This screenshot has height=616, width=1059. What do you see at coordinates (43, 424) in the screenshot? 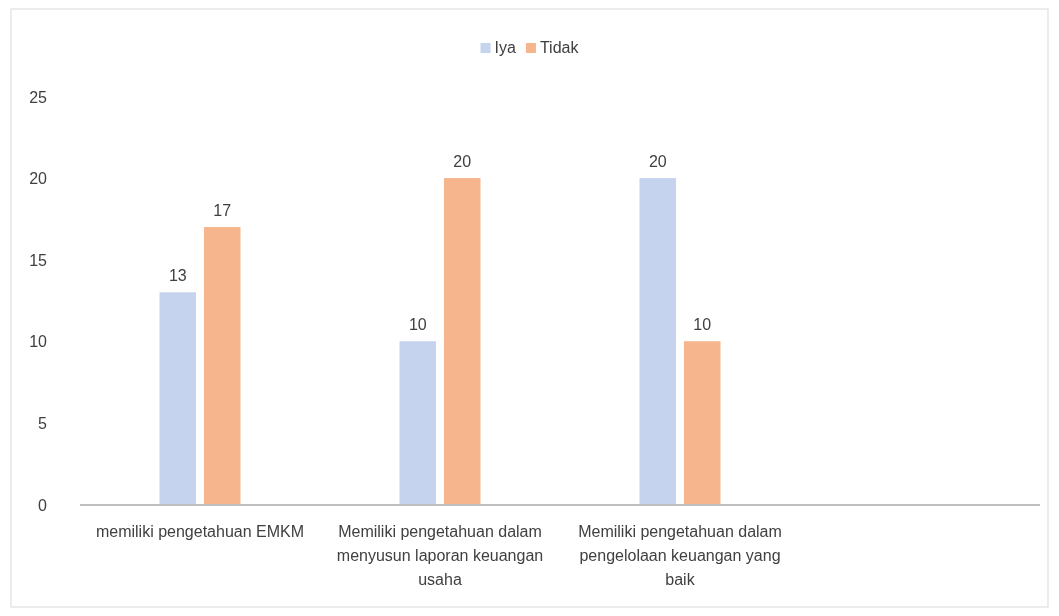
I see `y-tick-label: 5` at bounding box center [43, 424].